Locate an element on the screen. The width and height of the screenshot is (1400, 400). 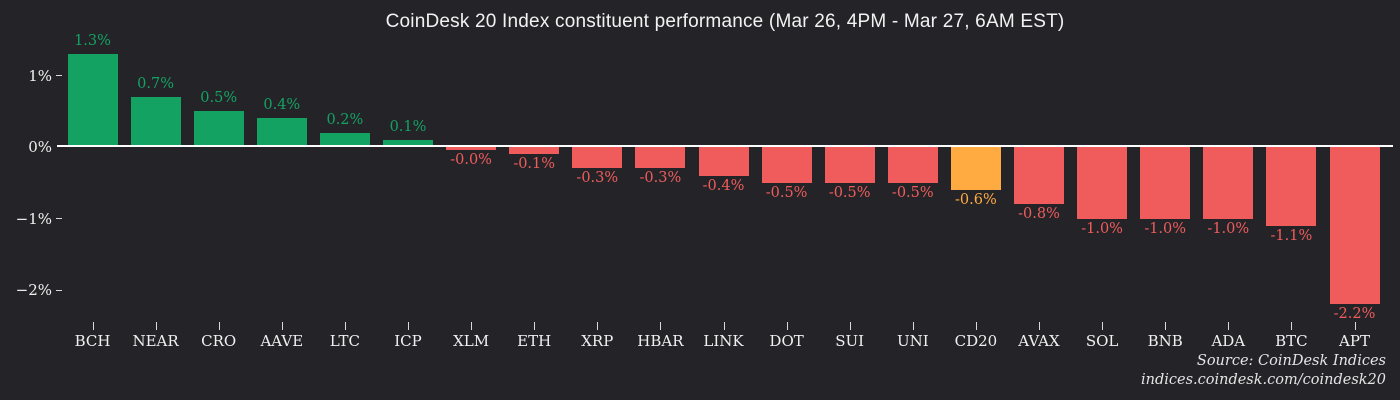
x-axis-label-cro: CRO is located at coordinates (219, 341).